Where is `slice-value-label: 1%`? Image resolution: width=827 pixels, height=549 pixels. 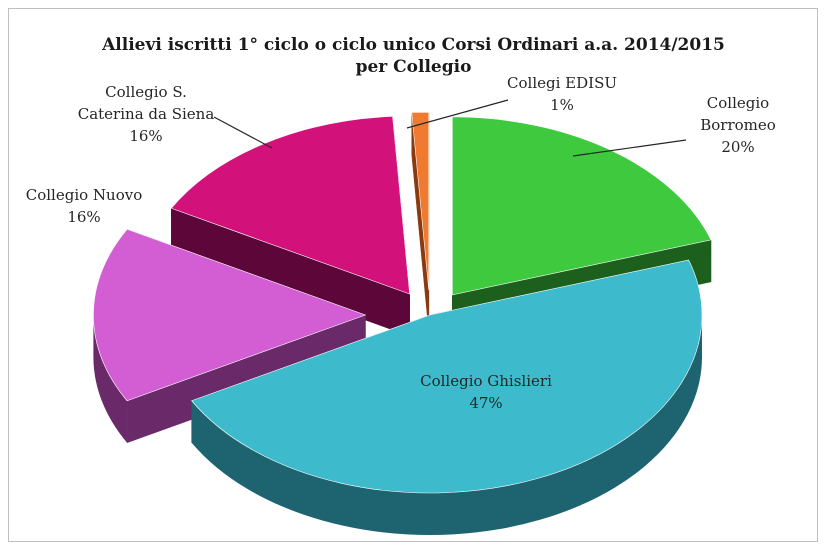 slice-value-label: 1% is located at coordinates (562, 105).